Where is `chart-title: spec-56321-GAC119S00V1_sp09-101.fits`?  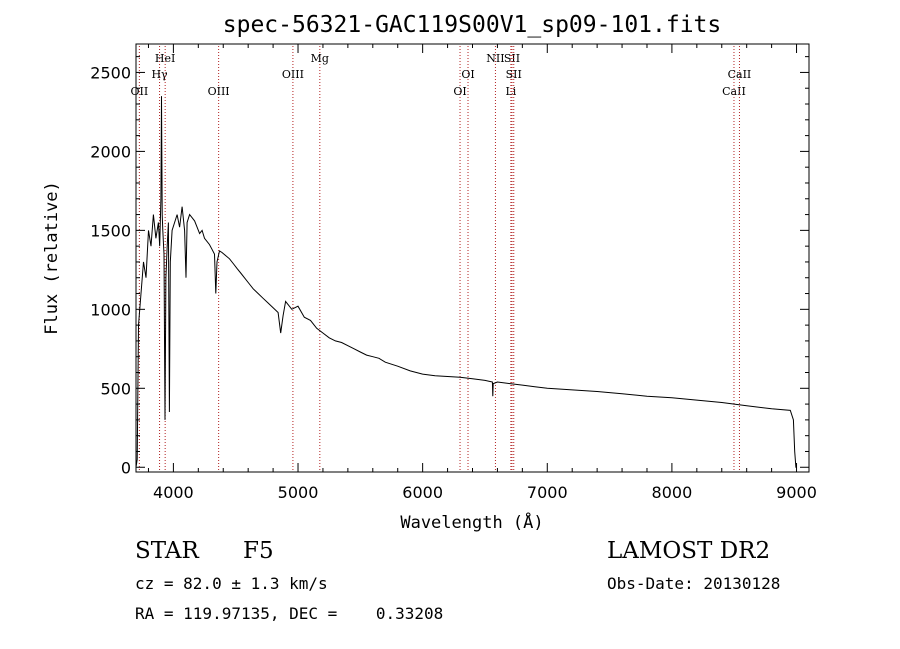 chart-title: spec-56321-GAC119S00V1_sp09-101.fits is located at coordinates (472, 25).